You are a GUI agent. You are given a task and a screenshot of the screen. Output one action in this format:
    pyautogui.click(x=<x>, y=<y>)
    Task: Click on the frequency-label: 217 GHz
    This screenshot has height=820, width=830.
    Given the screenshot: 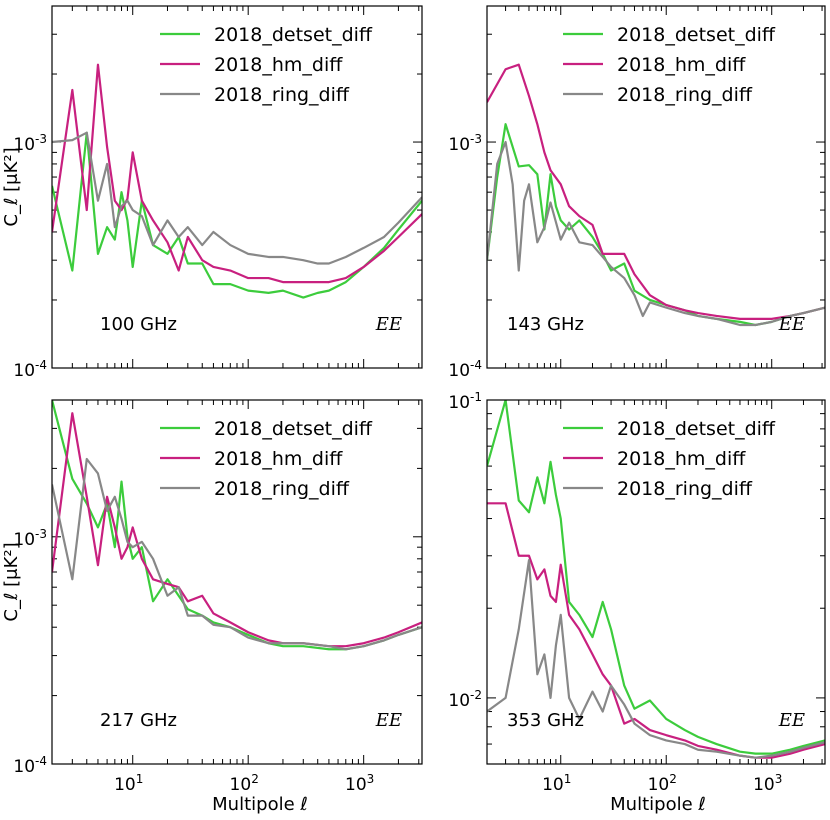 What is the action you would take?
    pyautogui.click(x=138, y=720)
    